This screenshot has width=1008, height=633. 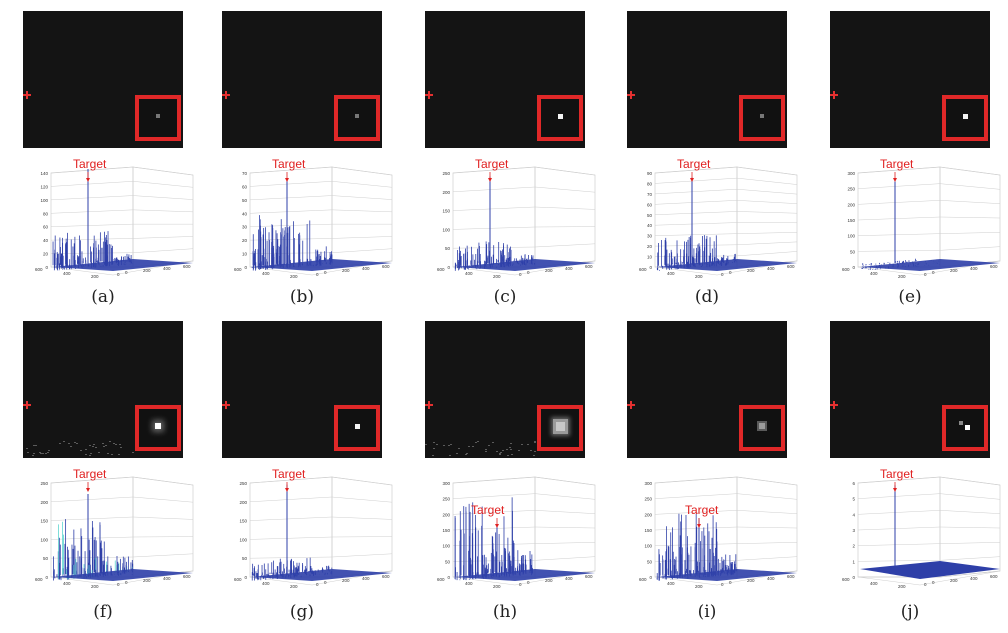 What do you see at coordinates (287, 180) in the screenshot?
I see `target-arrow-head` at bounding box center [287, 180].